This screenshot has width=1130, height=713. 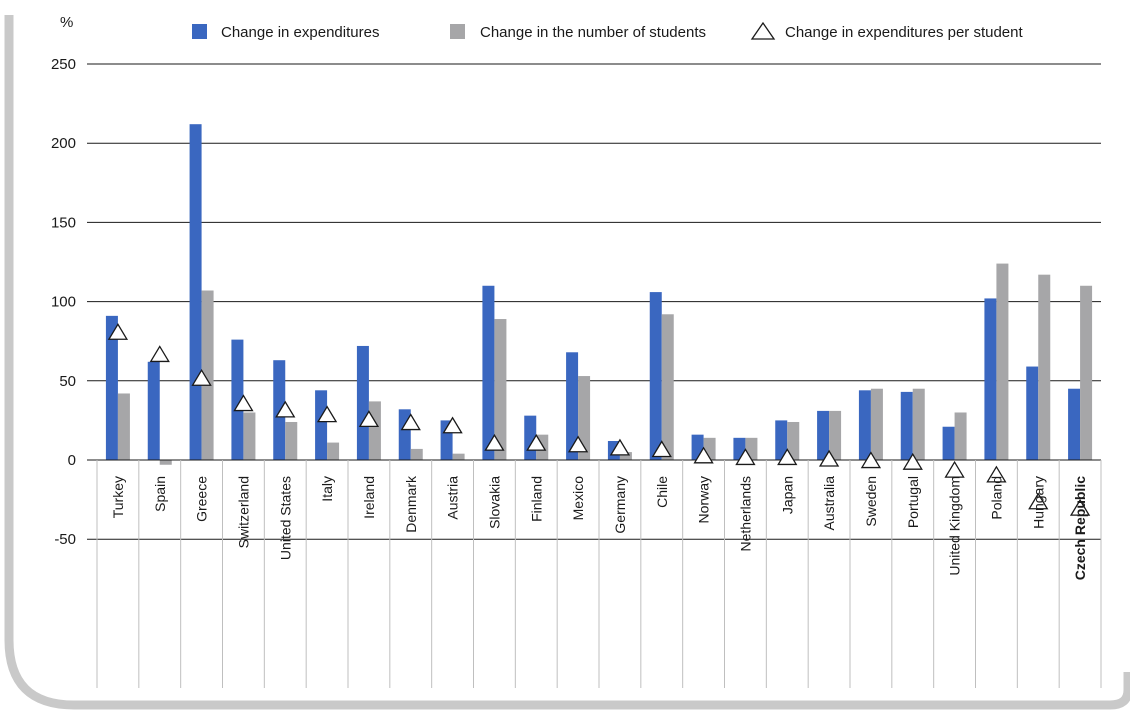 What do you see at coordinates (912, 461) in the screenshot?
I see `marker-per-student-portugal` at bounding box center [912, 461].